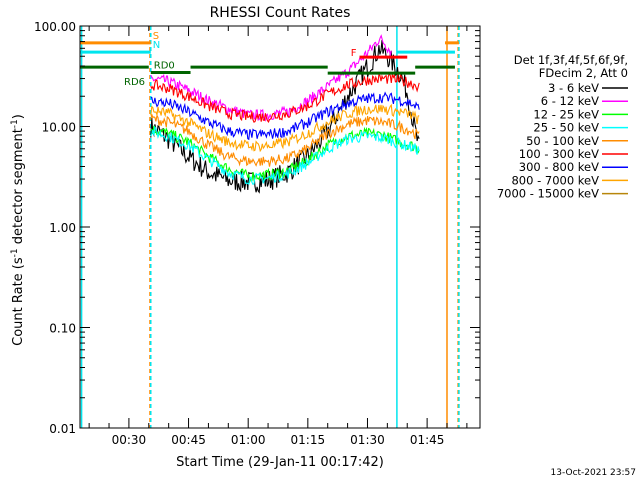  I want to click on legend-entry-label: 7000 - 15000 keV, so click(548, 194).